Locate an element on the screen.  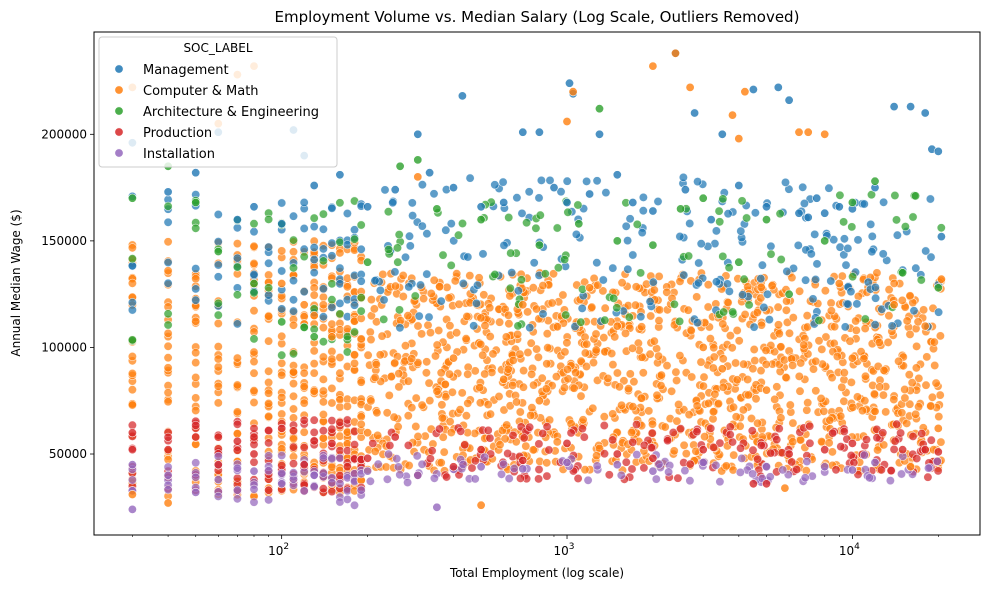
legend-marker is located at coordinates (119, 132).